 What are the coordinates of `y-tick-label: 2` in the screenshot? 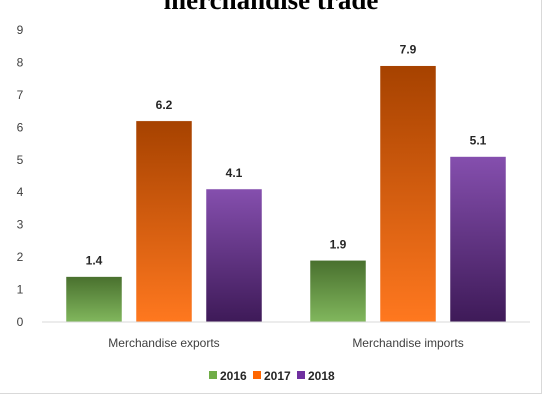 It's located at (20, 257).